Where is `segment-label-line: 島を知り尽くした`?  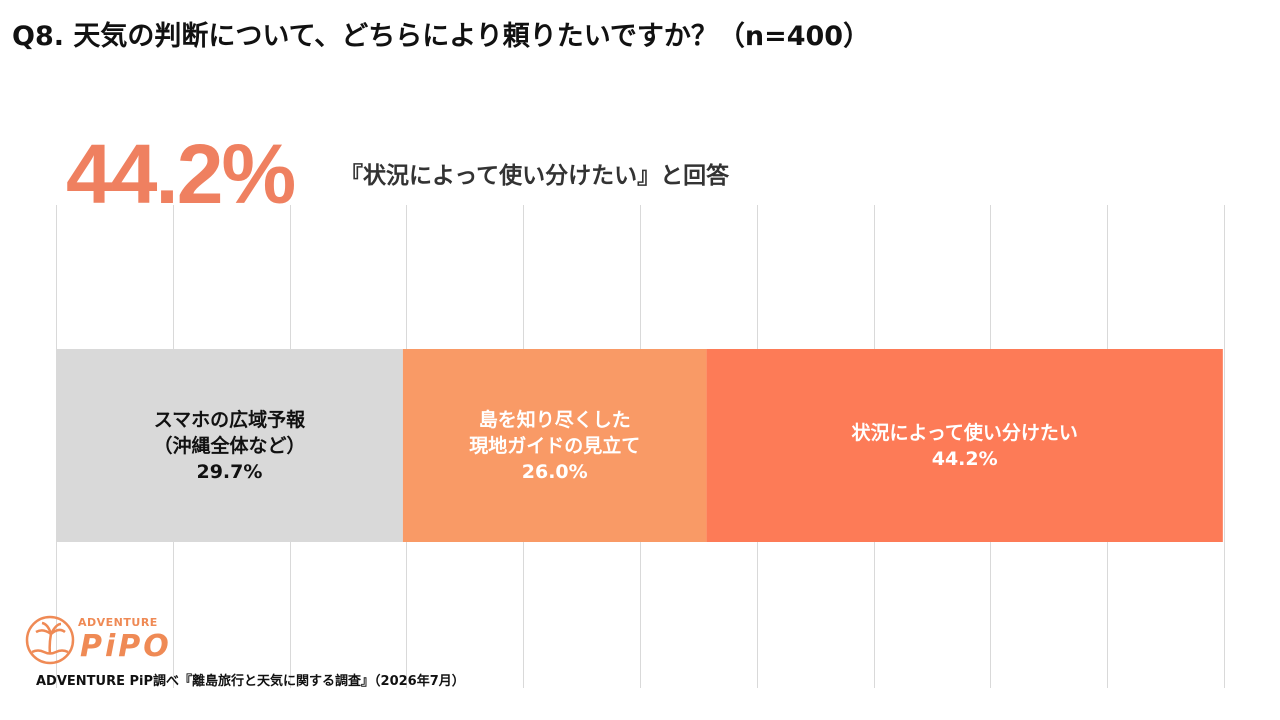
segment-label-line: 島を知り尽くした is located at coordinates (554, 419).